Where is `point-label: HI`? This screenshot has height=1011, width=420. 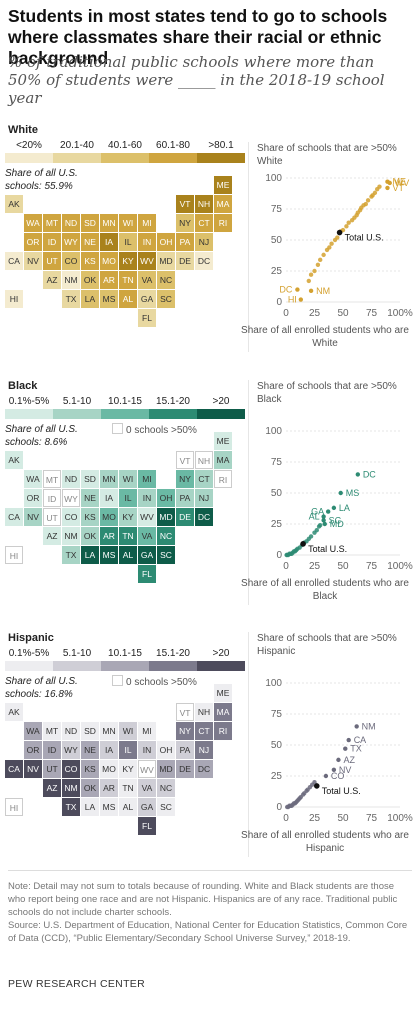
point-label: HI is located at coordinates (292, 300).